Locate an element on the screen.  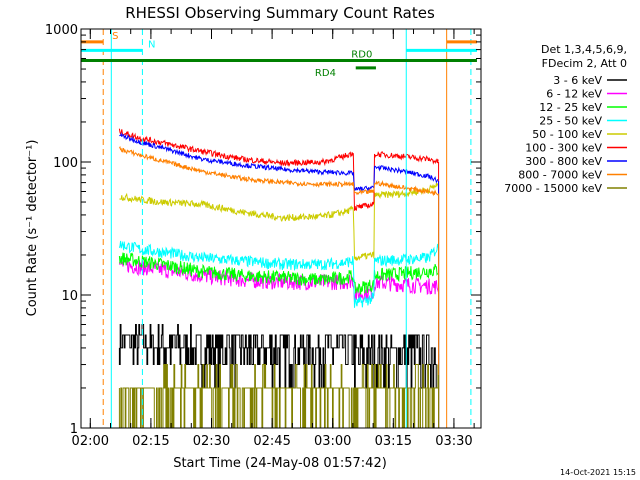
series-line-12-25-kev is located at coordinates (278, 273).